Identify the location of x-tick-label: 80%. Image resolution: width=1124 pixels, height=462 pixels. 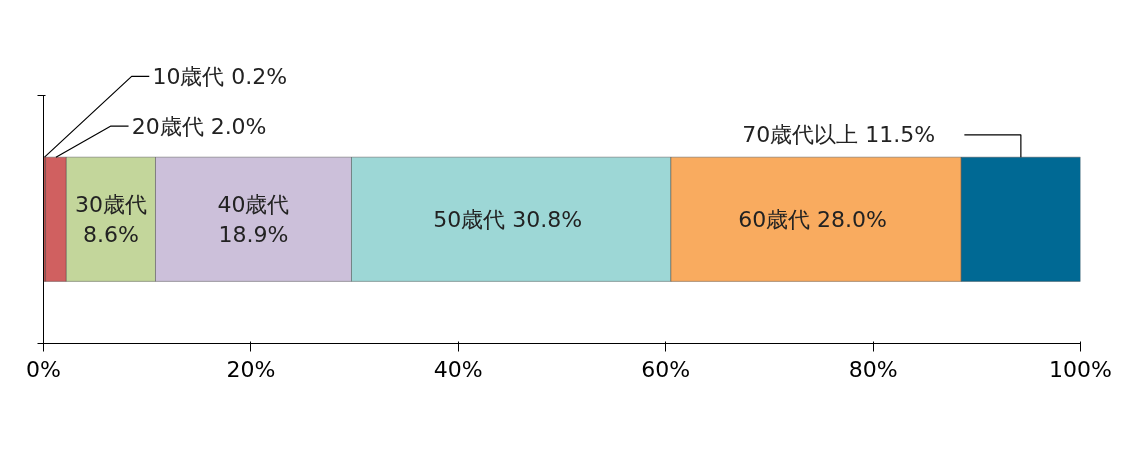
(873, 369).